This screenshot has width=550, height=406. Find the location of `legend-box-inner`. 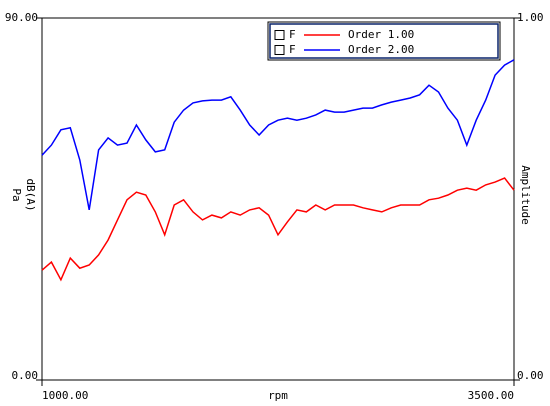

legend-box-inner is located at coordinates (384, 41).